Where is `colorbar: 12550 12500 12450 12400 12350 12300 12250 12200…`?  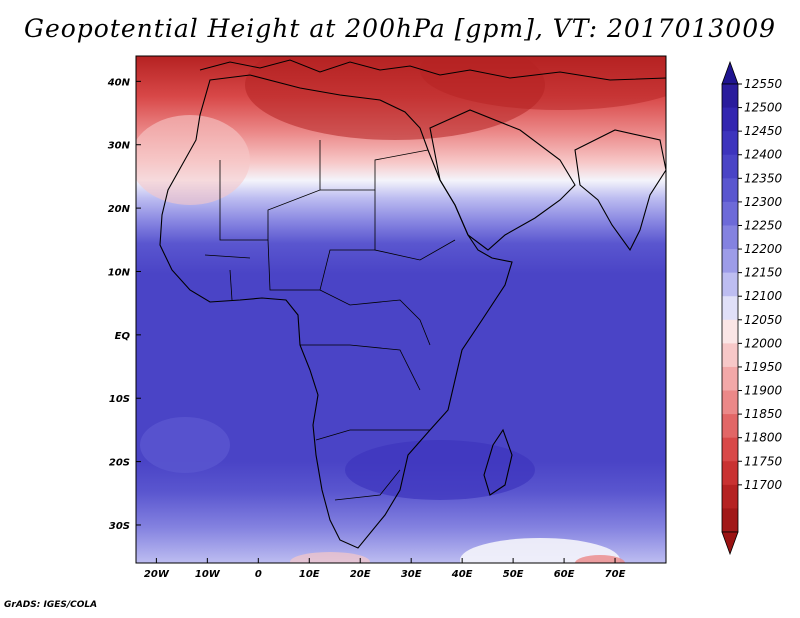
colorbar: 12550 12500 12450 12400 12350 12300 12250 12200… is located at coordinates (752, 308).